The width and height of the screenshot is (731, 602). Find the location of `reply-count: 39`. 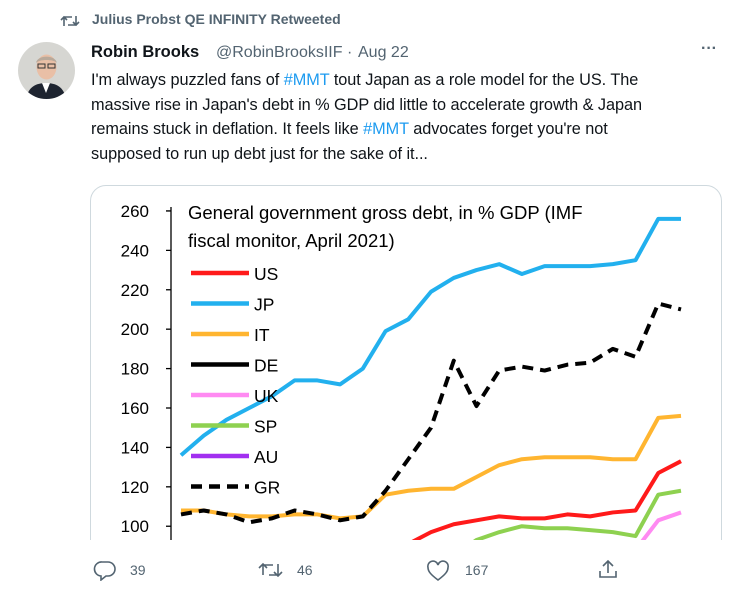

reply-count: 39 is located at coordinates (138, 570).